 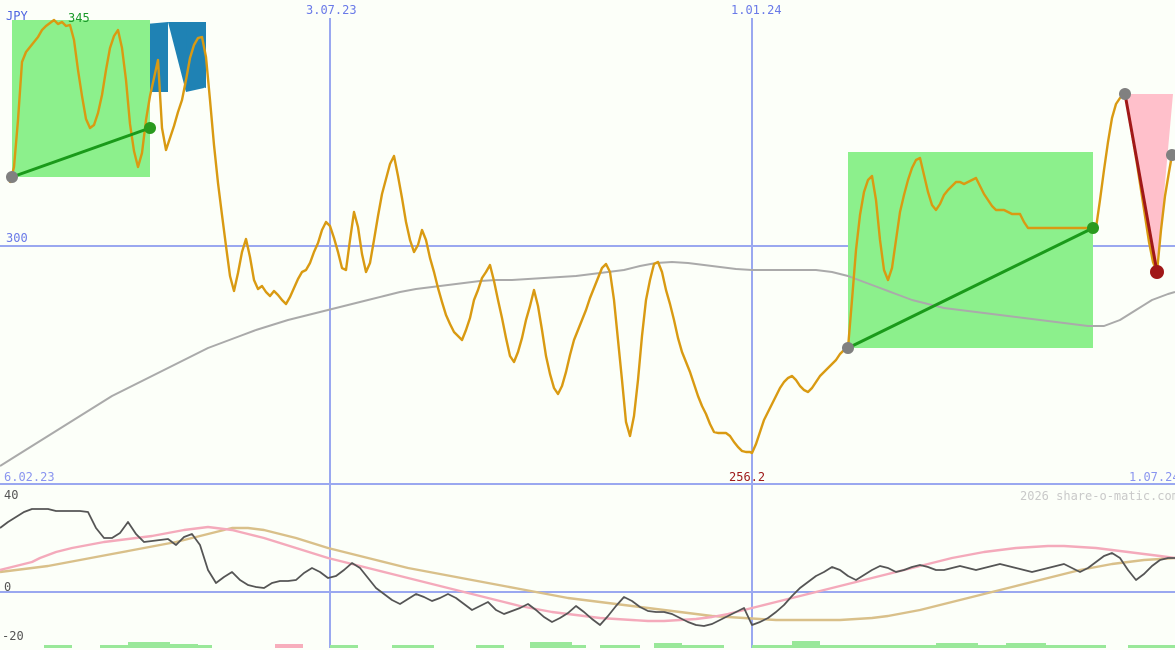 What do you see at coordinates (29, 477) in the screenshot?
I see `x-axis-start-label: 6.02.23` at bounding box center [29, 477].